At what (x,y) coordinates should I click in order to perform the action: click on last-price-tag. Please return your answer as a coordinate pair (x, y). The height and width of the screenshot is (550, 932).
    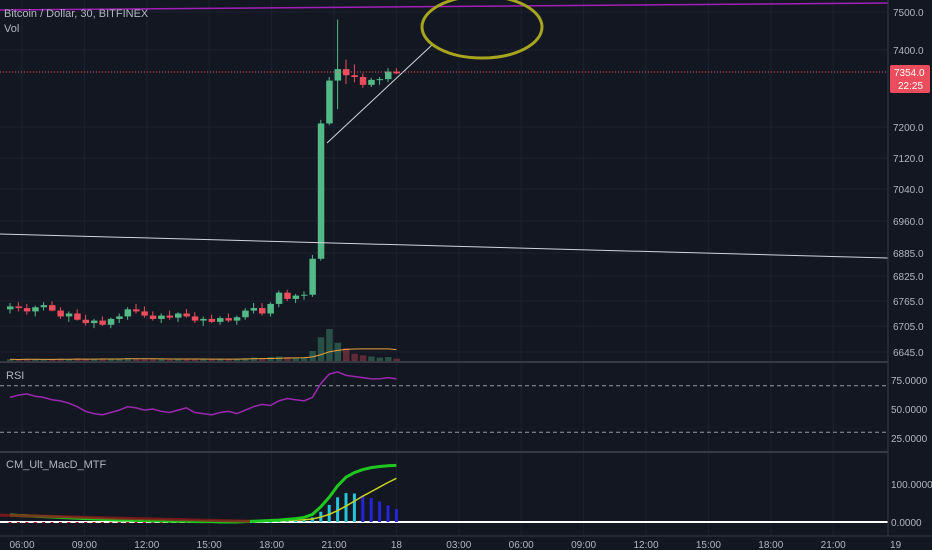
    Looking at the image, I should click on (910, 79).